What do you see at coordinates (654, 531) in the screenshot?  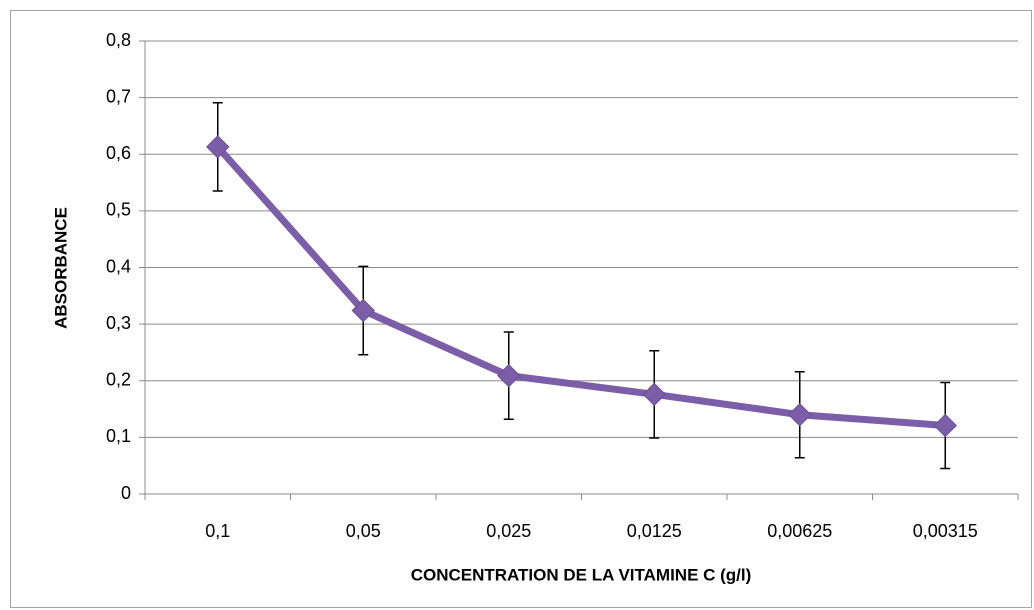 I see `x-tick-label: 0,0125` at bounding box center [654, 531].